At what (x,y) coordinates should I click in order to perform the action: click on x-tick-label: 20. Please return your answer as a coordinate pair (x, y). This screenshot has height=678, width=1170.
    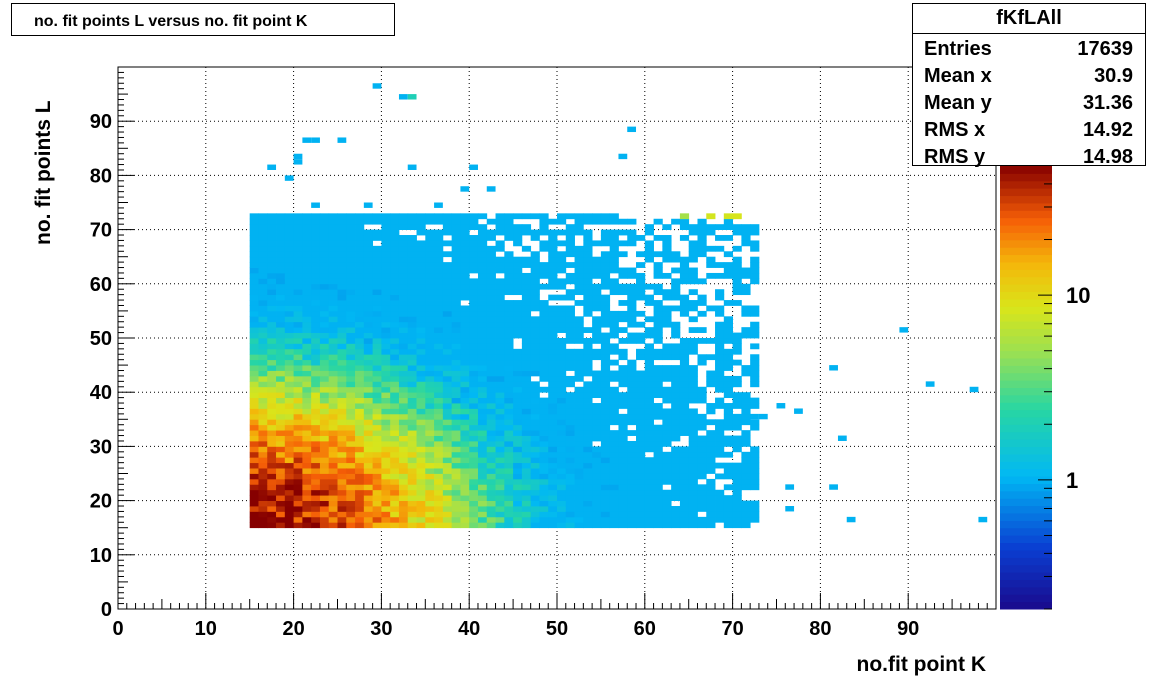
    Looking at the image, I should click on (293, 629).